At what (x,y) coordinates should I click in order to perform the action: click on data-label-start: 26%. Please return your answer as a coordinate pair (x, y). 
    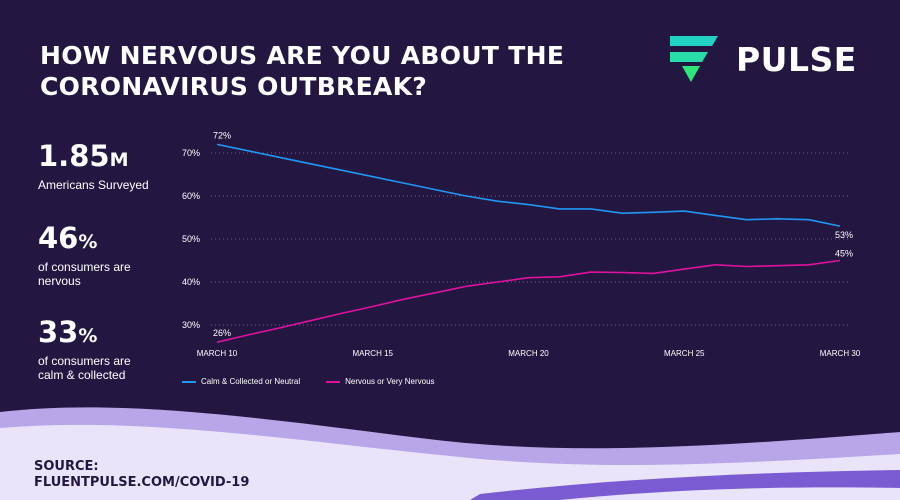
    Looking at the image, I should click on (222, 333).